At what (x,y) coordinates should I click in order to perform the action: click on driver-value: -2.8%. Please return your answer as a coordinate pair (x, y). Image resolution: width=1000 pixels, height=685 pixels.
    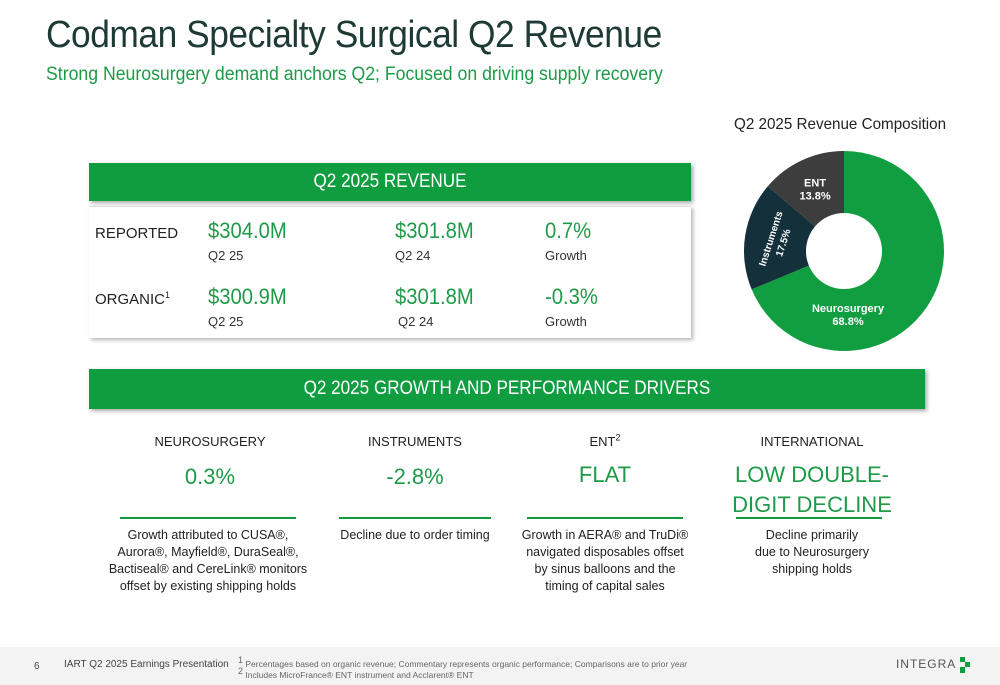
    Looking at the image, I should click on (415, 476).